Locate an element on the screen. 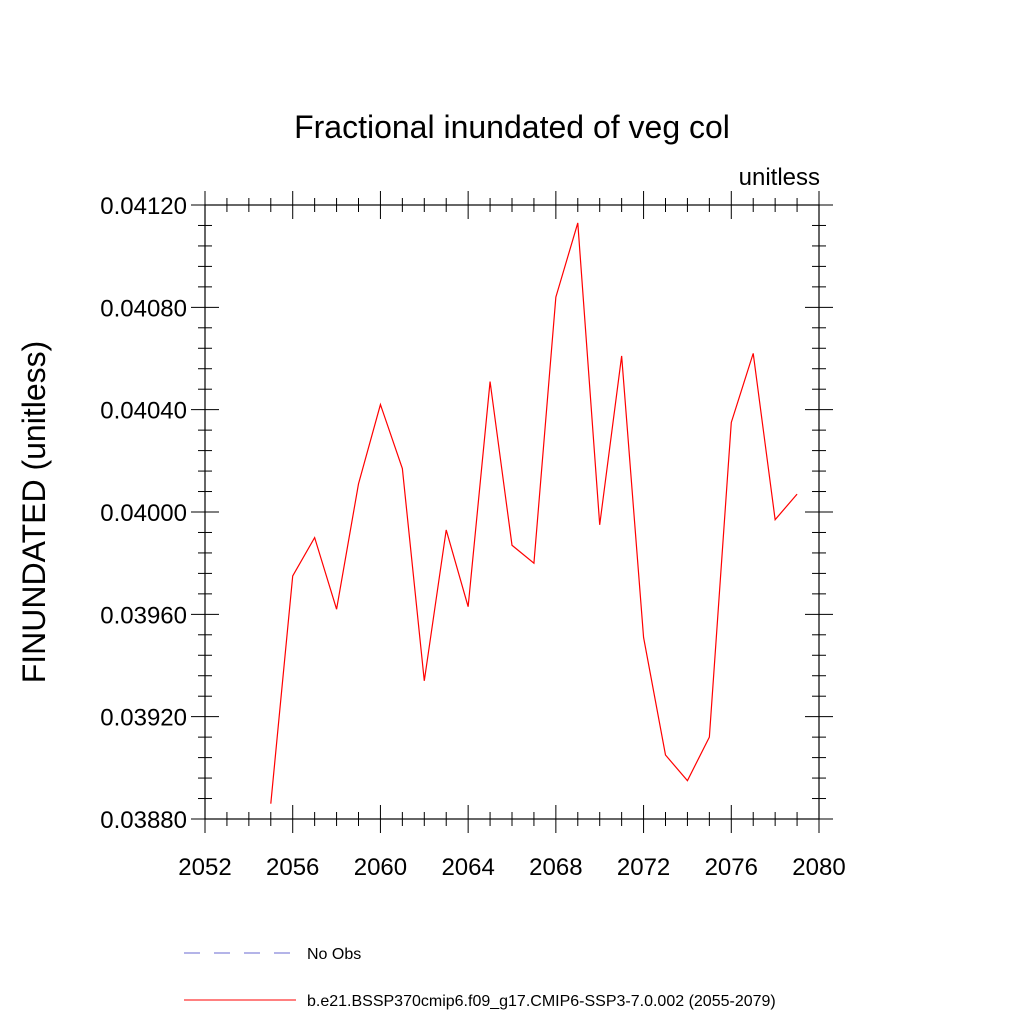 Image resolution: width=1024 pixels, height=1024 pixels. x-tick-label: 2052 is located at coordinates (204, 867).